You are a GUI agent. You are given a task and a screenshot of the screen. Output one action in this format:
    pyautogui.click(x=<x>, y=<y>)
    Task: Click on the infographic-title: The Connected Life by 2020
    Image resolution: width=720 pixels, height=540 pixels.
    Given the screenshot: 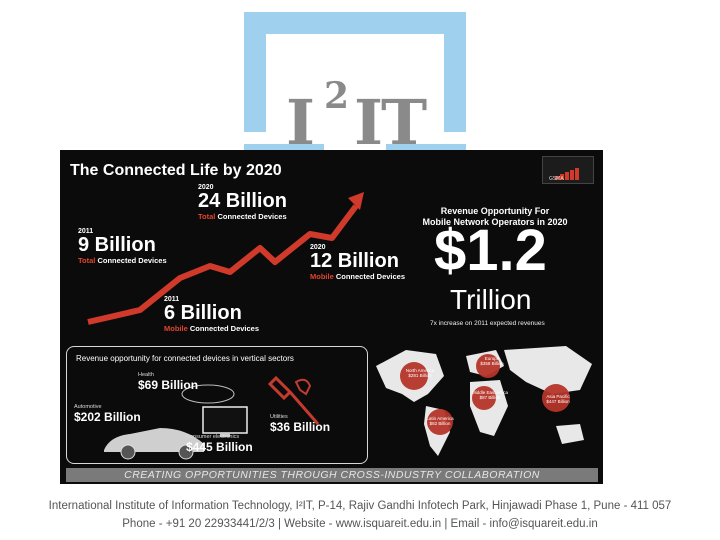 What is the action you would take?
    pyautogui.click(x=176, y=170)
    